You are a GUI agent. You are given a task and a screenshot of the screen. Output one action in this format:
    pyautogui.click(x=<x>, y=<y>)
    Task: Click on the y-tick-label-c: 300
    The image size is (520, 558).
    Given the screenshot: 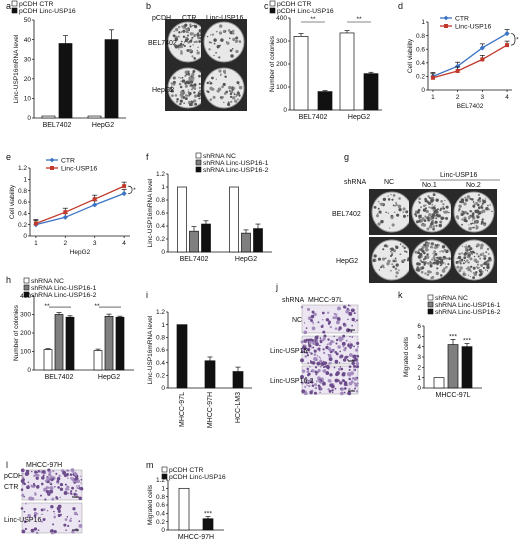 What is the action you would take?
    pyautogui.click(x=281, y=41)
    